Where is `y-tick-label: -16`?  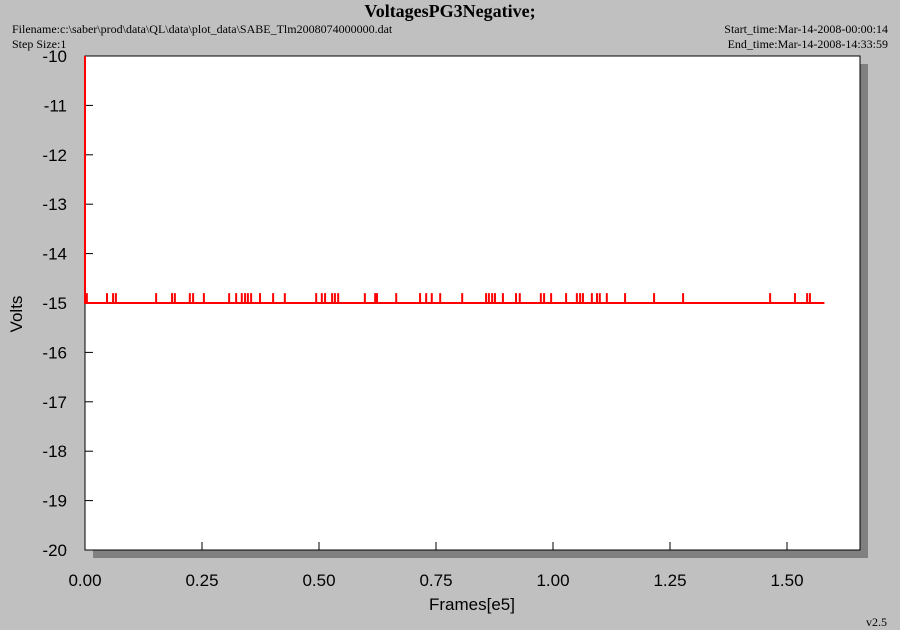 y-tick-label: -16 is located at coordinates (54, 352).